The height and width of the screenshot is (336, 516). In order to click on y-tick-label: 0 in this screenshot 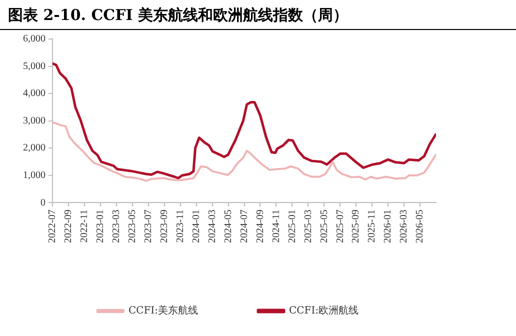, I will do `click(43, 202)`.